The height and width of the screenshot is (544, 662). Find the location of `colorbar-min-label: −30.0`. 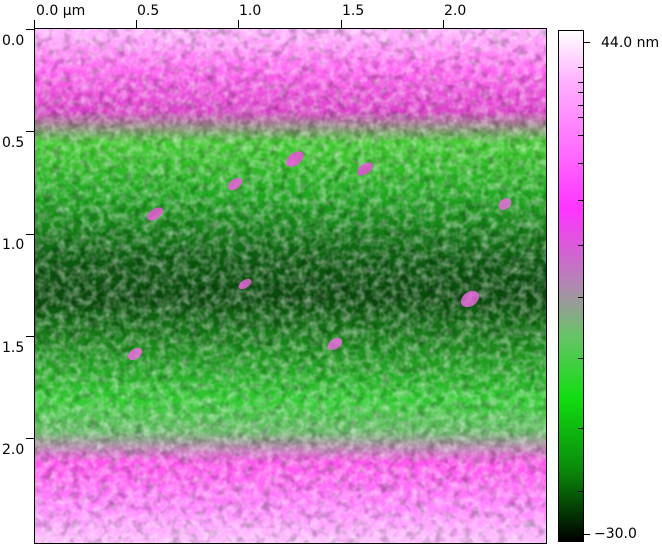

colorbar-min-label: −30.0 is located at coordinates (615, 534).